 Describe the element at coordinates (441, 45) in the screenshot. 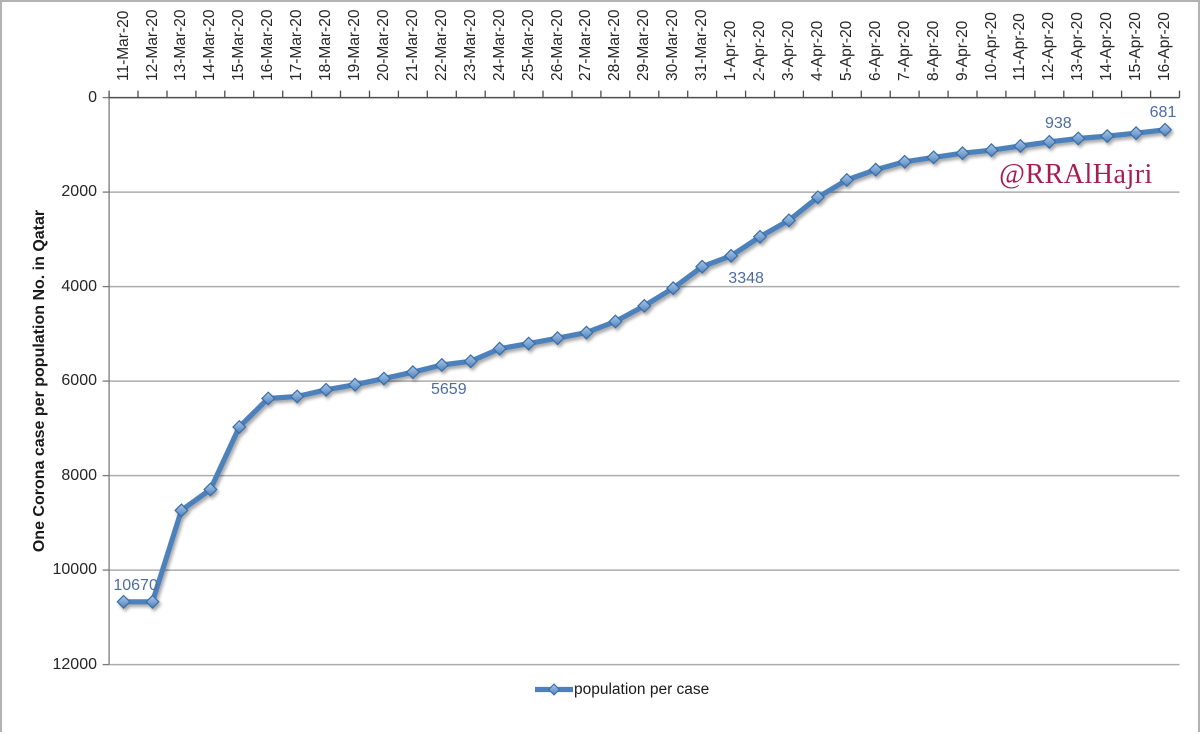

I see `x-axis-label: 22-Mar-20` at that location.